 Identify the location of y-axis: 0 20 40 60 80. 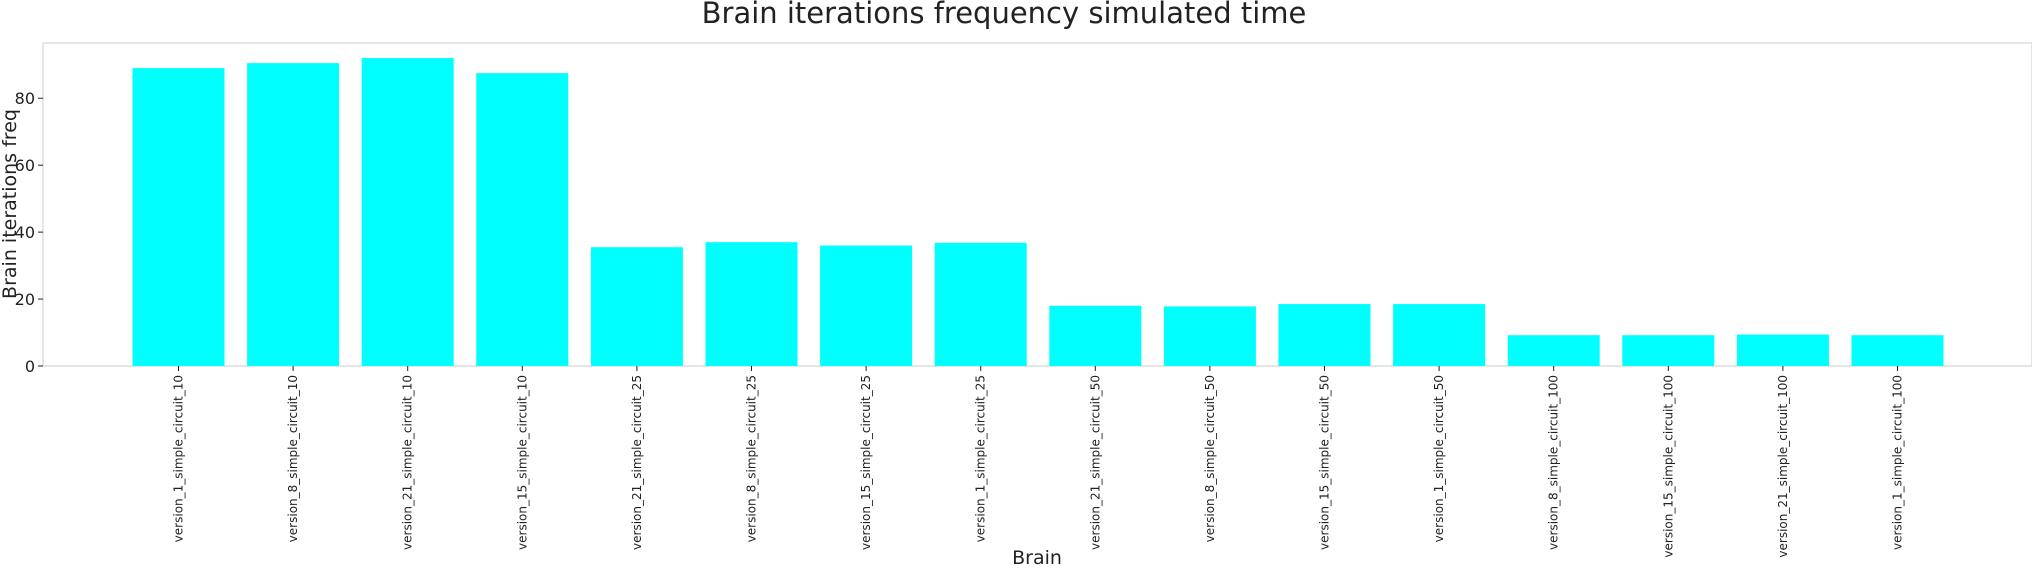
(29, 232).